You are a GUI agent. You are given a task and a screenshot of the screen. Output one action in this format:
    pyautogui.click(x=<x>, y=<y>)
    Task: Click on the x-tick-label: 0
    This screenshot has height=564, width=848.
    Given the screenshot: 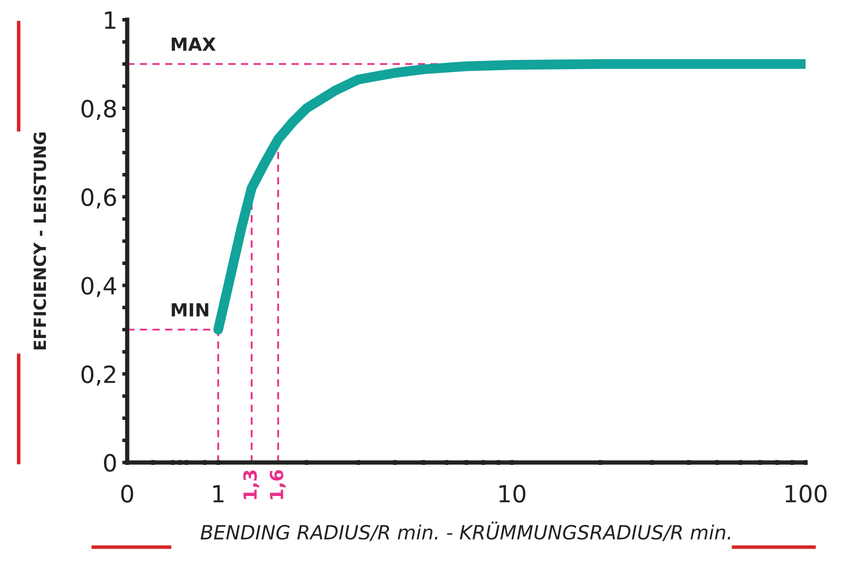 What is the action you would take?
    pyautogui.click(x=127, y=493)
    